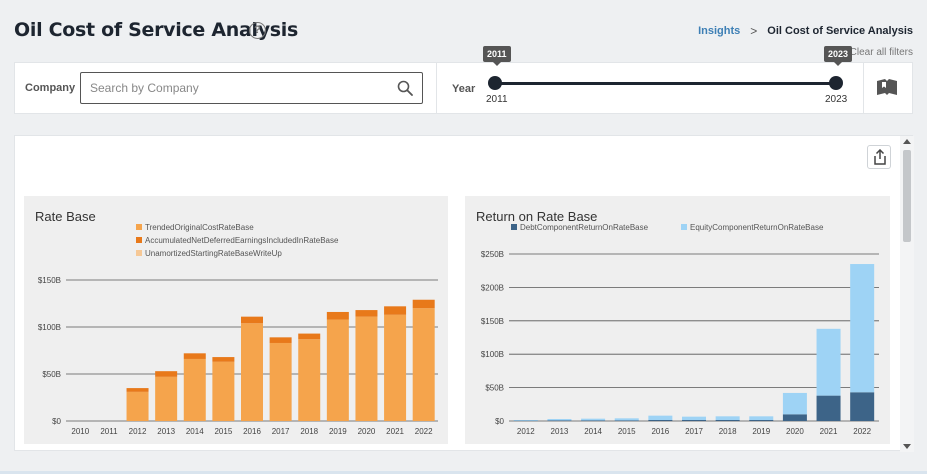 This screenshot has width=927, height=474. What do you see at coordinates (51, 374) in the screenshot?
I see `y-tick-label: $50B` at bounding box center [51, 374].